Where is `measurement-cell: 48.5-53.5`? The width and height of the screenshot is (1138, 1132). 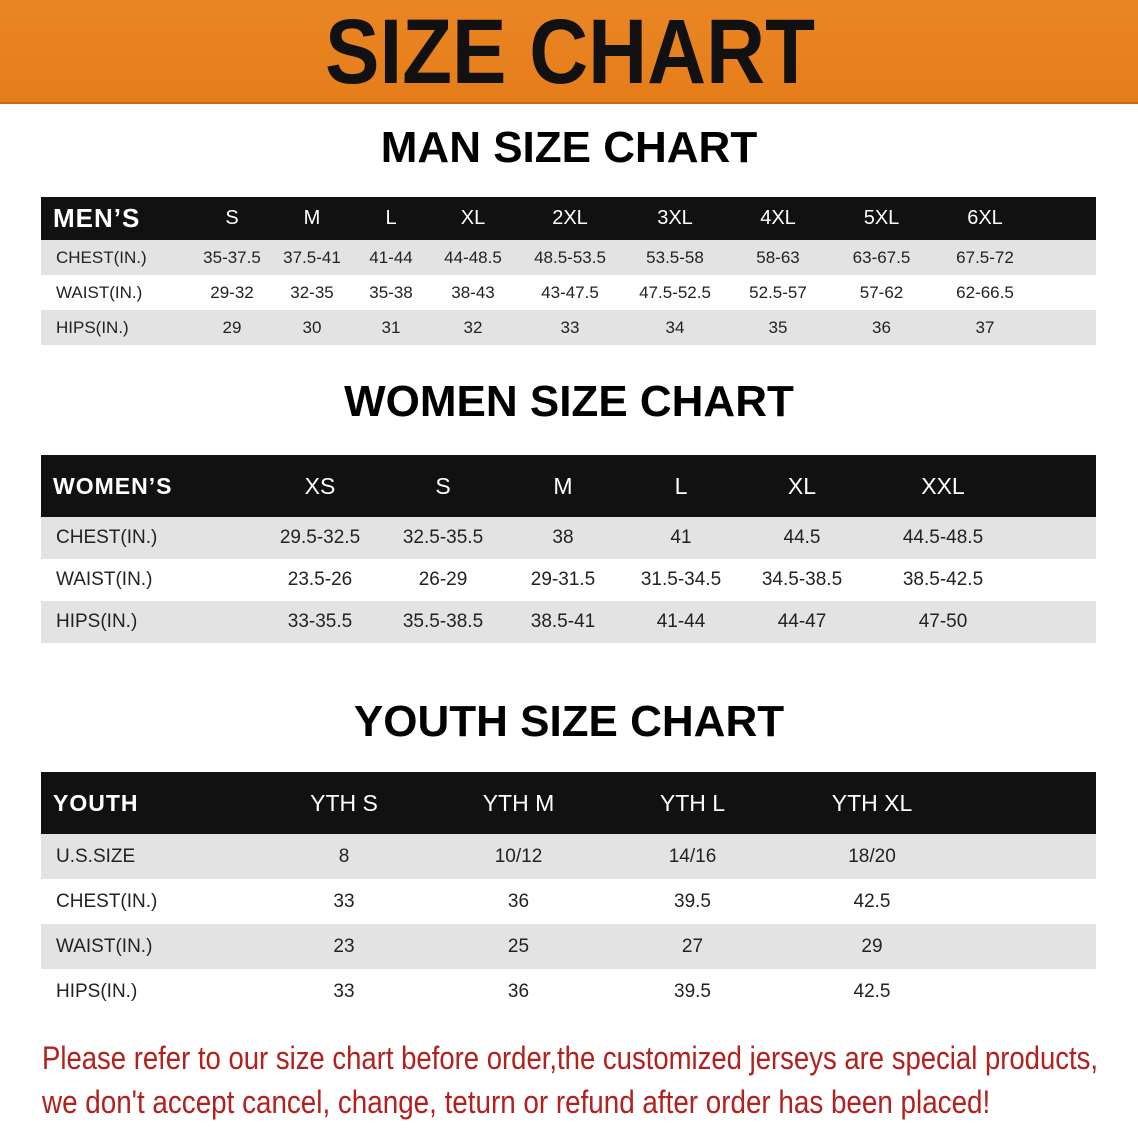 measurement-cell: 48.5-53.5 is located at coordinates (570, 257).